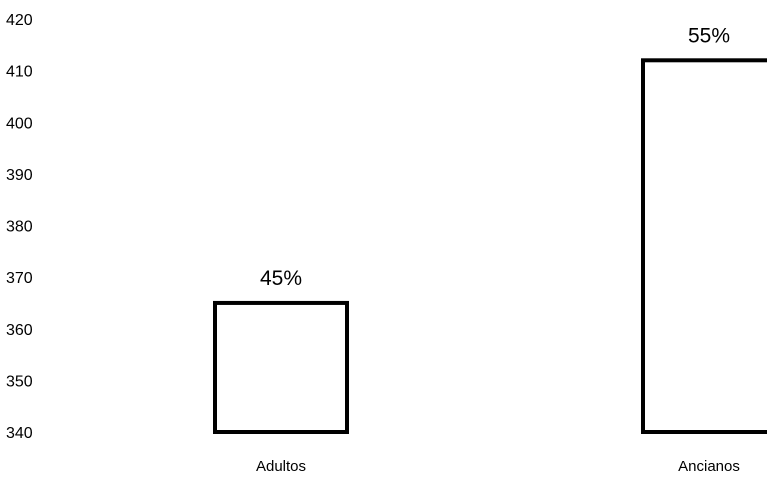  Describe the element at coordinates (704, 246) in the screenshot. I see `bar-ancianos` at that location.